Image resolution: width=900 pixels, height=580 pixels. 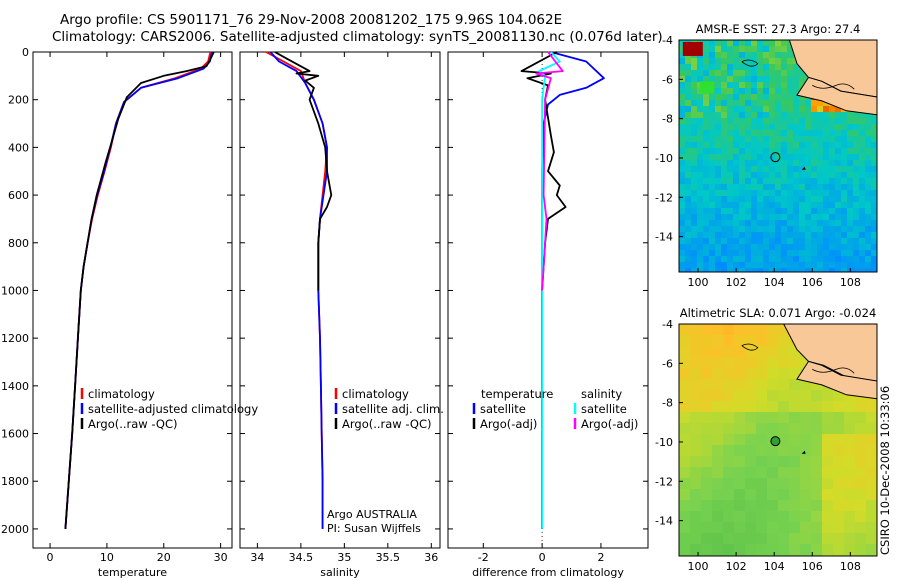 I want to click on legend-label: climatology, so click(x=121, y=394).